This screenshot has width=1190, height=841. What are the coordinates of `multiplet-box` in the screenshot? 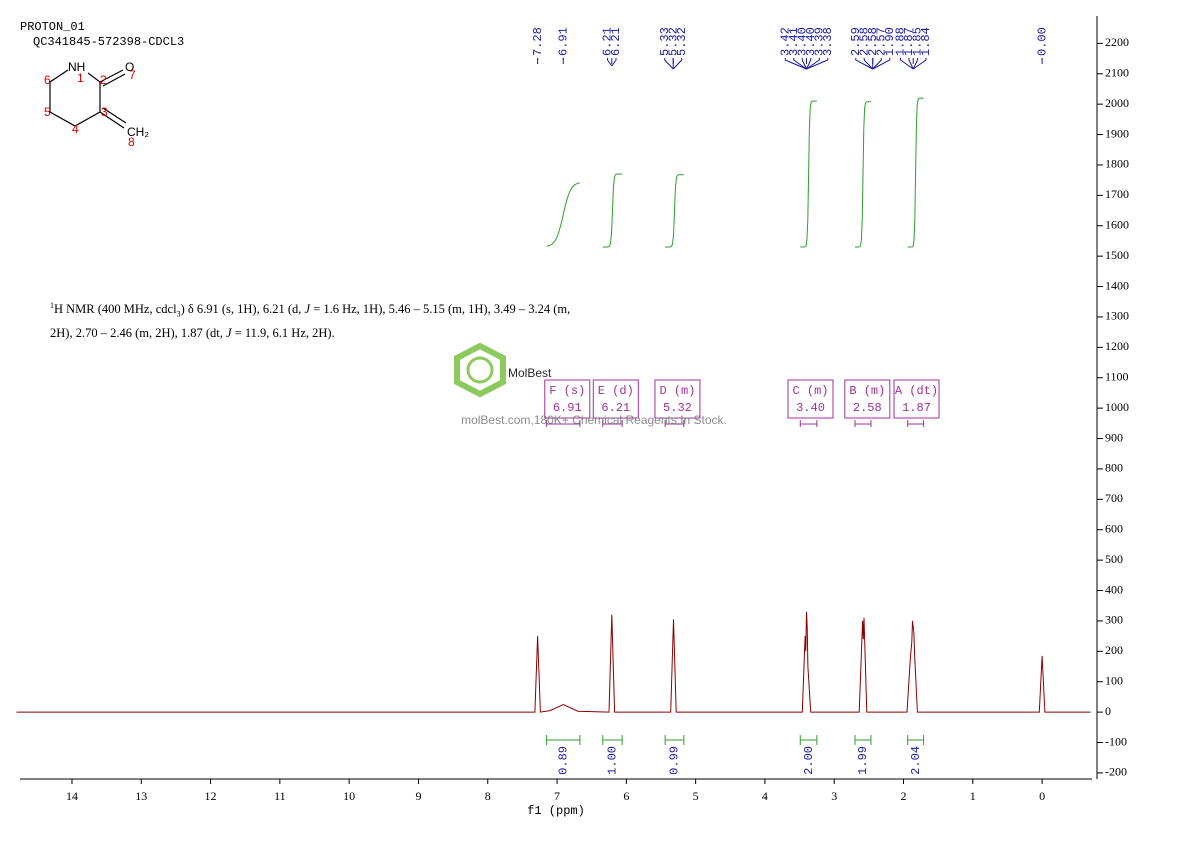 It's located at (810, 399).